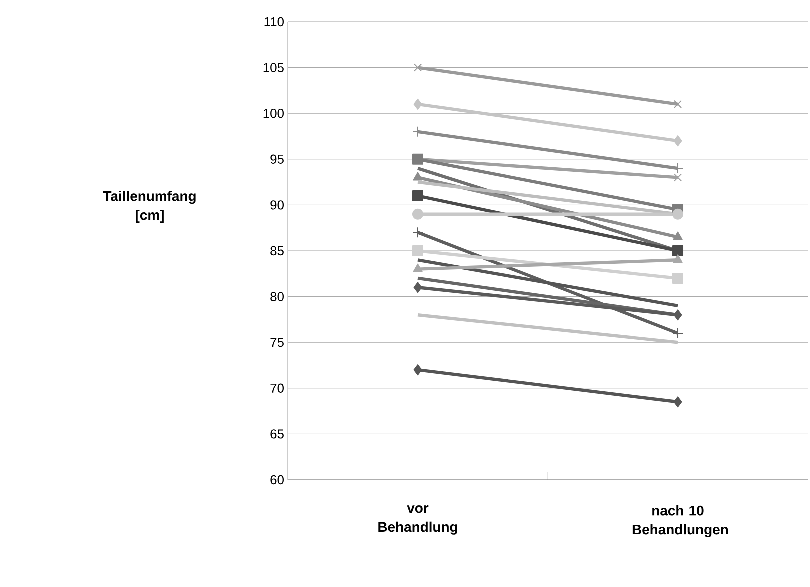  What do you see at coordinates (277, 251) in the screenshot?
I see `y-tick-label: 85` at bounding box center [277, 251].